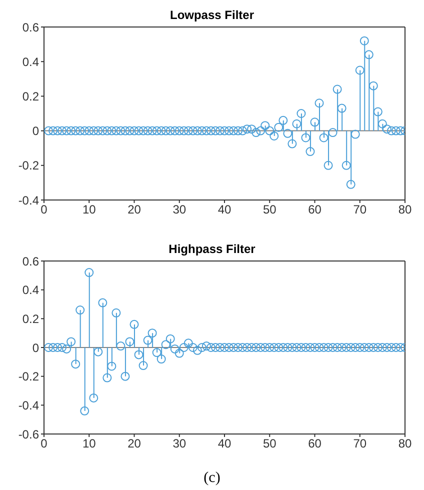  I want to click on chart-title: Highpass Filter, so click(212, 249).